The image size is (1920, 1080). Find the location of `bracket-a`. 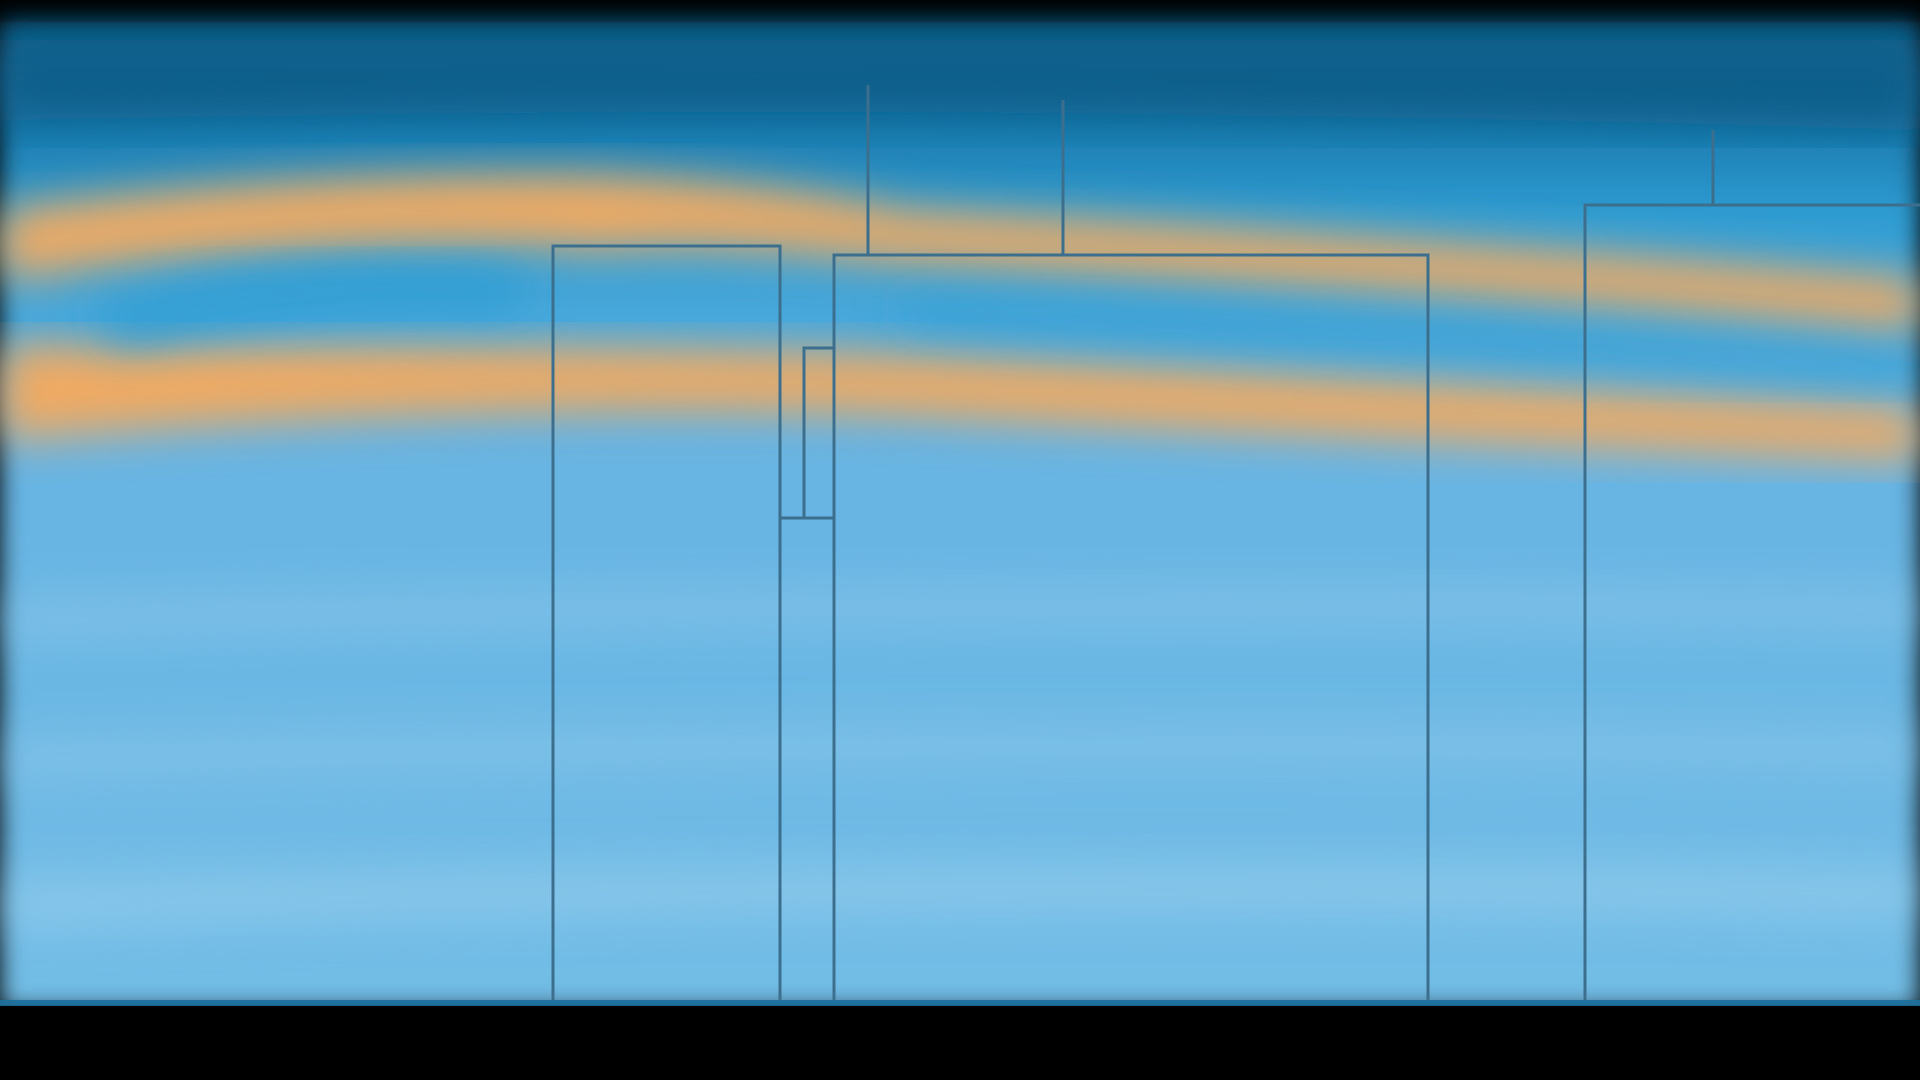

bracket-a is located at coordinates (666, 622).